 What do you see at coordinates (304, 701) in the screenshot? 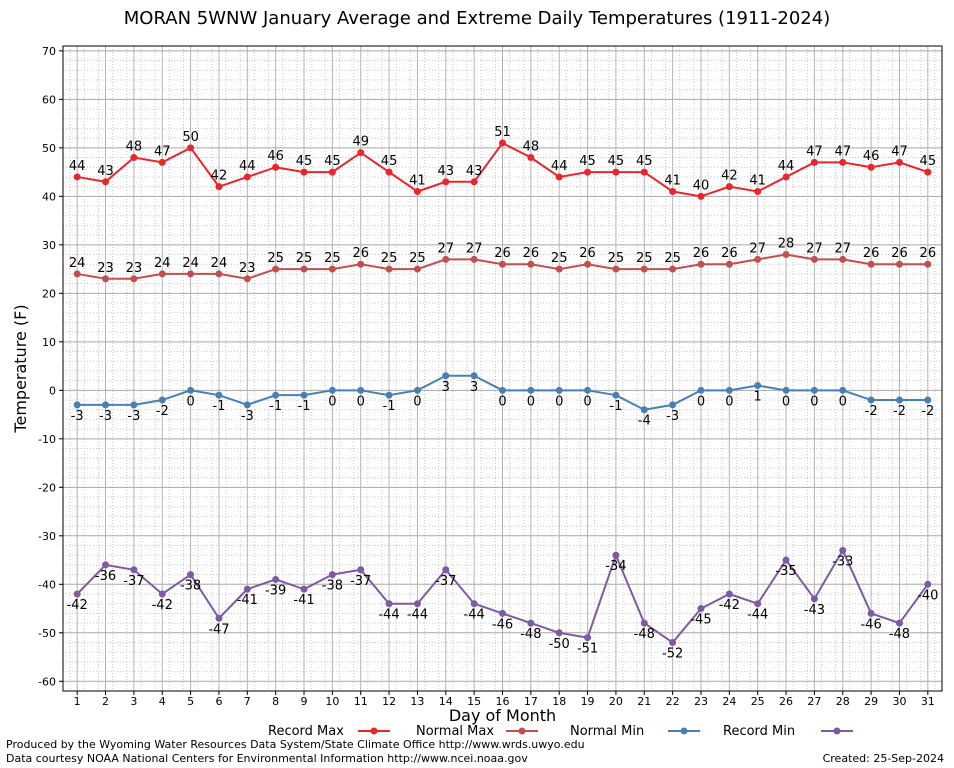
I see `x-tick-label: 9` at bounding box center [304, 701].